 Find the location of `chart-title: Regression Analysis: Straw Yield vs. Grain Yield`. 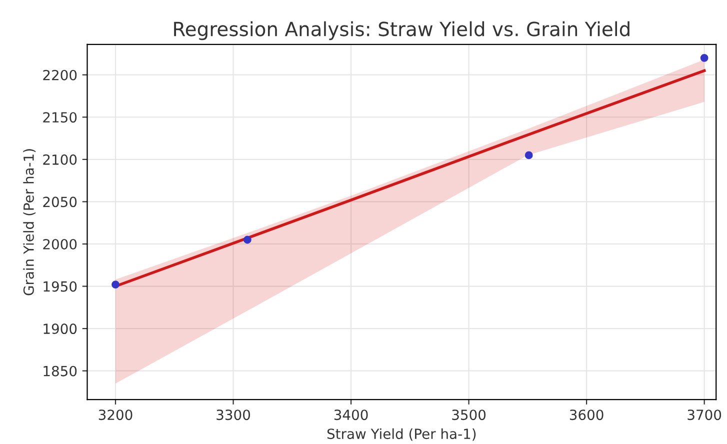

chart-title: Regression Analysis: Straw Yield vs. Grain Yield is located at coordinates (402, 30).